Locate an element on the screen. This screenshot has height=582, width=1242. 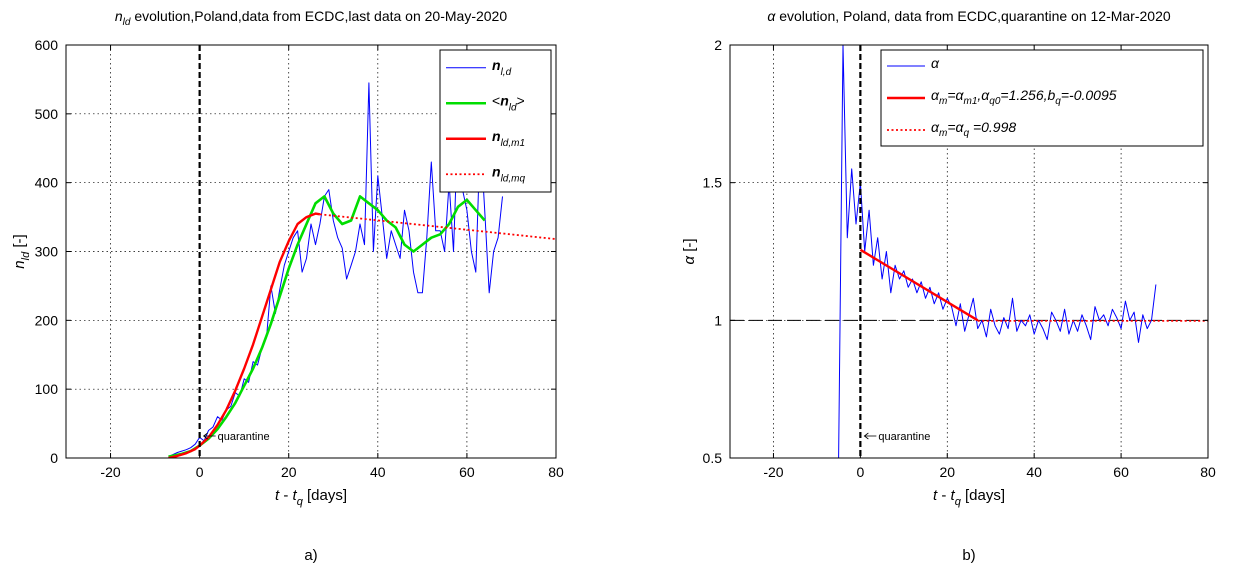
legend-label: αm=αm1,αq0=1.256,bq=-0.0095 is located at coordinates (1024, 97).